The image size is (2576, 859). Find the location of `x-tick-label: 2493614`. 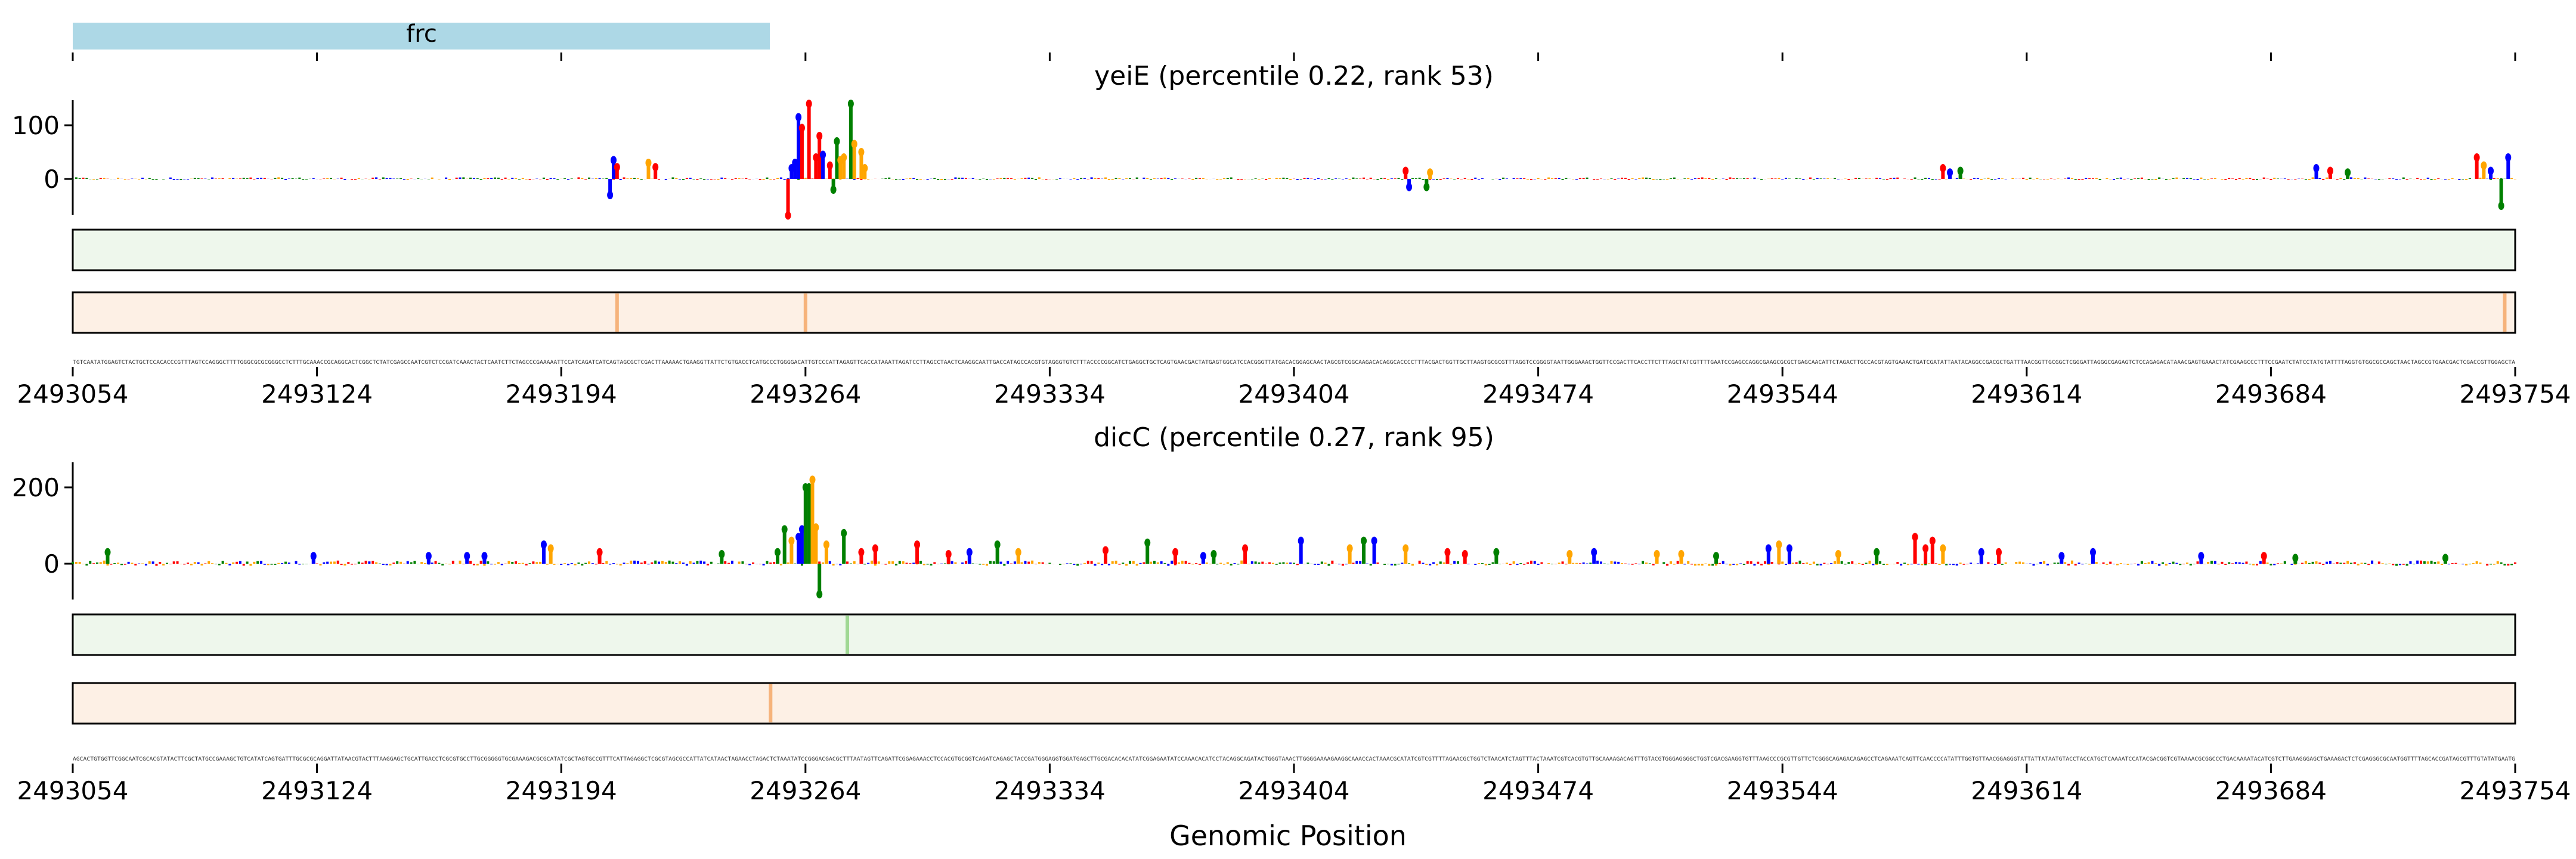

x-tick-label: 2493614 is located at coordinates (2027, 790).